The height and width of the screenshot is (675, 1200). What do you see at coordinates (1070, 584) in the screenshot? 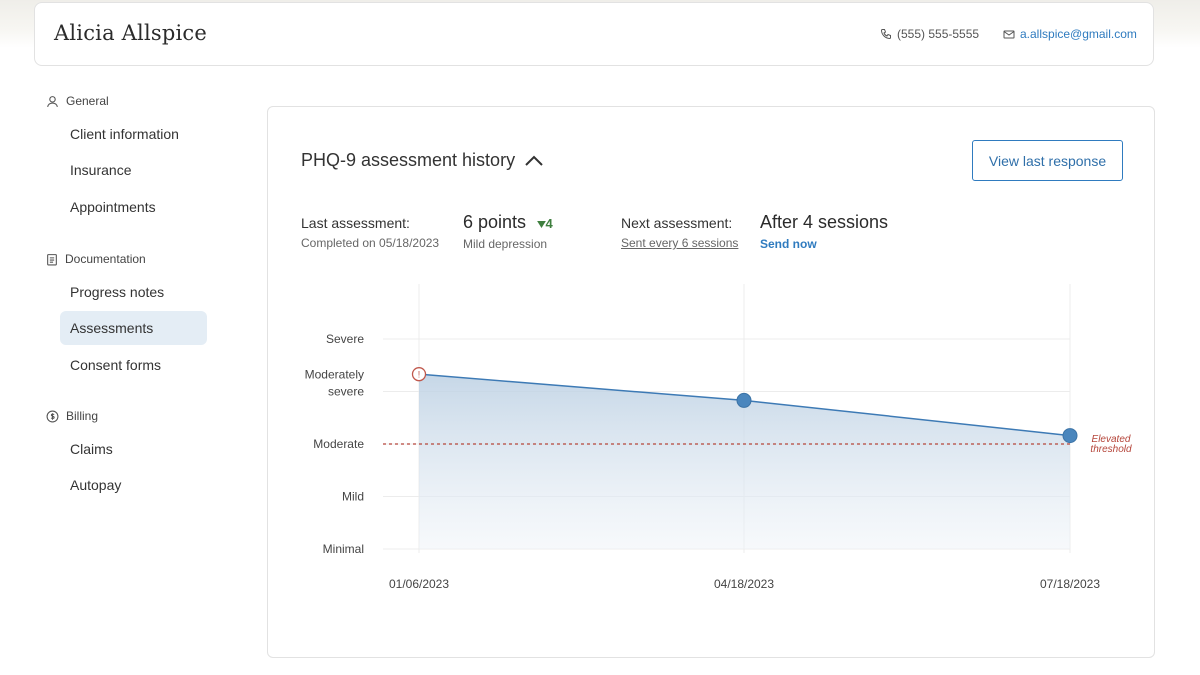
I see `x-tick-label-2: 07/18/2023` at bounding box center [1070, 584].